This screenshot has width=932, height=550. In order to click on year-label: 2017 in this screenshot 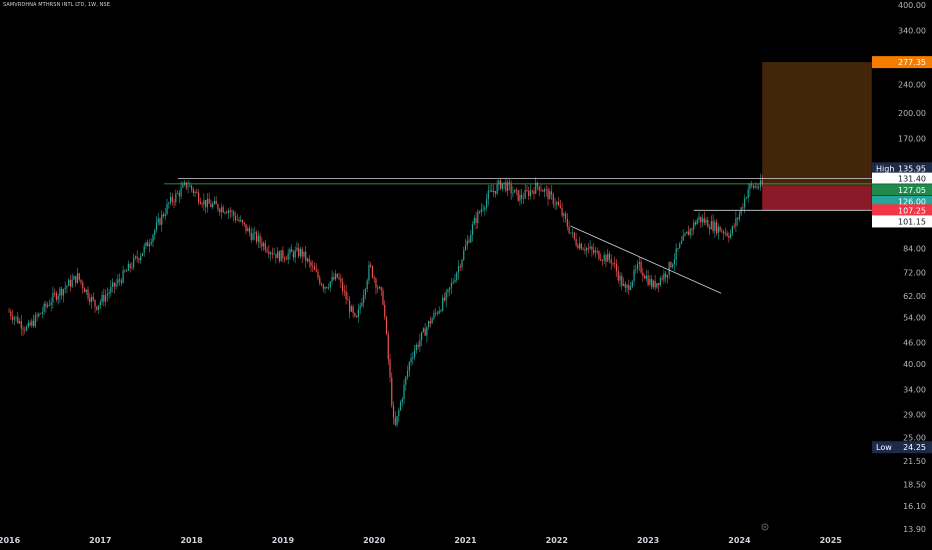, I will do `click(100, 540)`.